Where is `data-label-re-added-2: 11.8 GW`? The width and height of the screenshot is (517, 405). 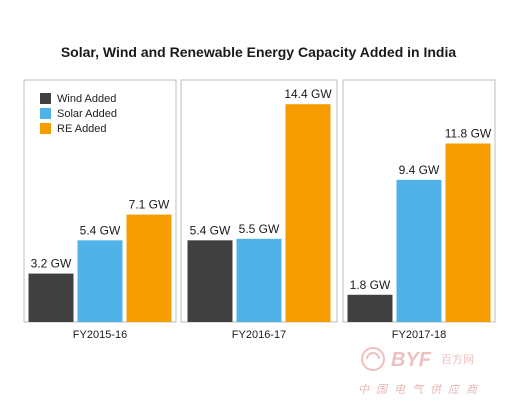
data-label-re-added-2: 11.8 GW is located at coordinates (468, 134).